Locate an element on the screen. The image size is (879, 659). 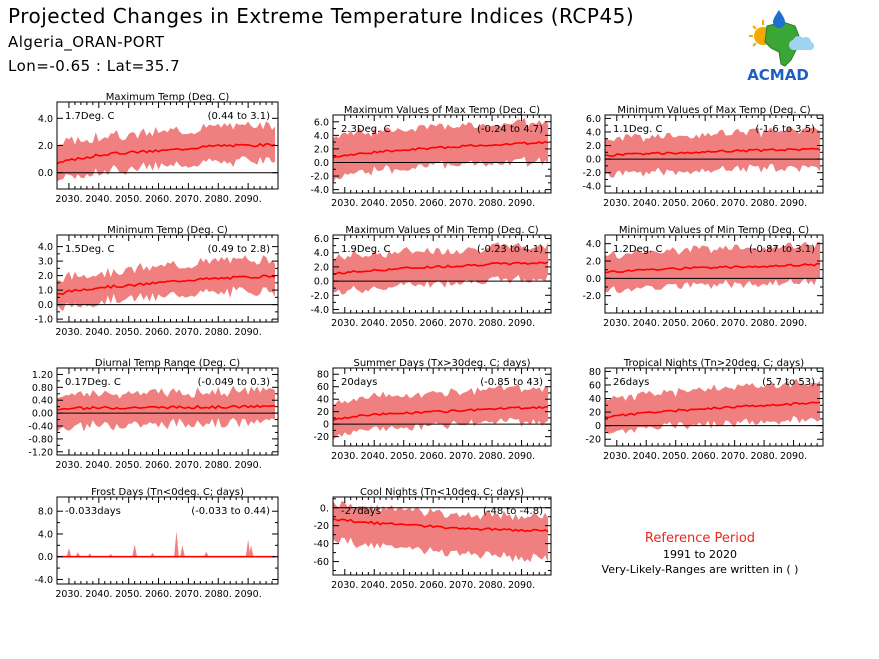
chart-title: Diurnal Temp Range (Deg. C) is located at coordinates (167, 363).